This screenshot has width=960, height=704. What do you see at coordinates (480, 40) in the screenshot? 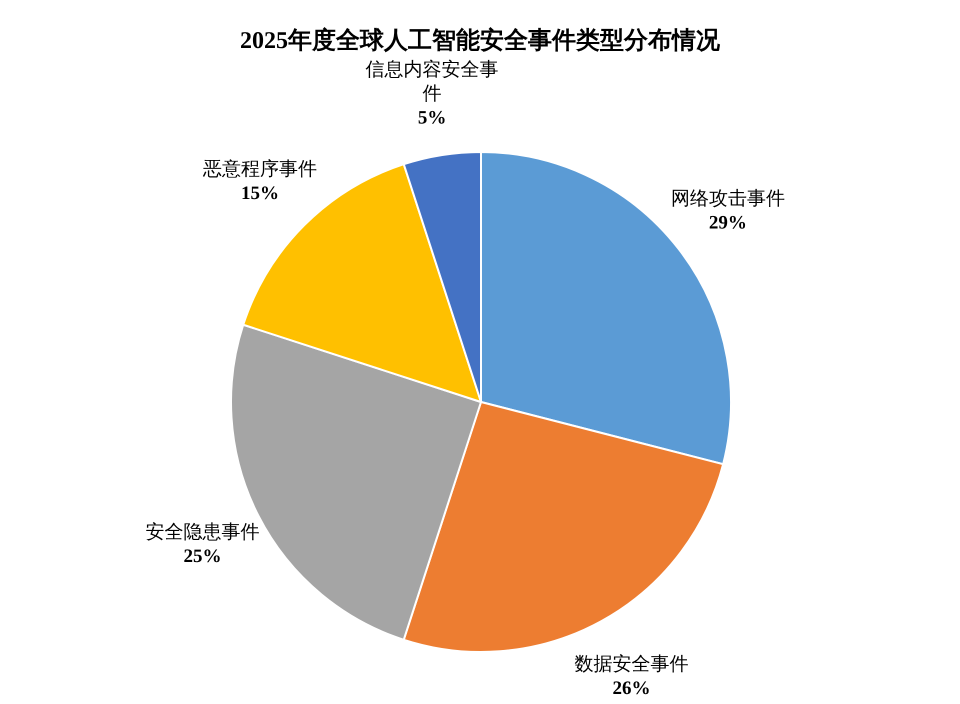
I see `chart-title: 2025年度全球人工智能安全事件类型分布情况` at bounding box center [480, 40].